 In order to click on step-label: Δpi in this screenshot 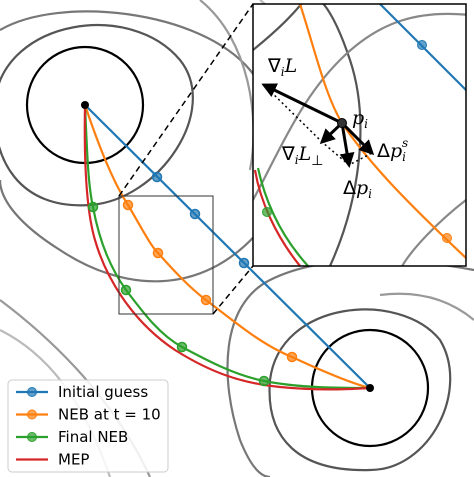, I will do `click(357, 189)`.